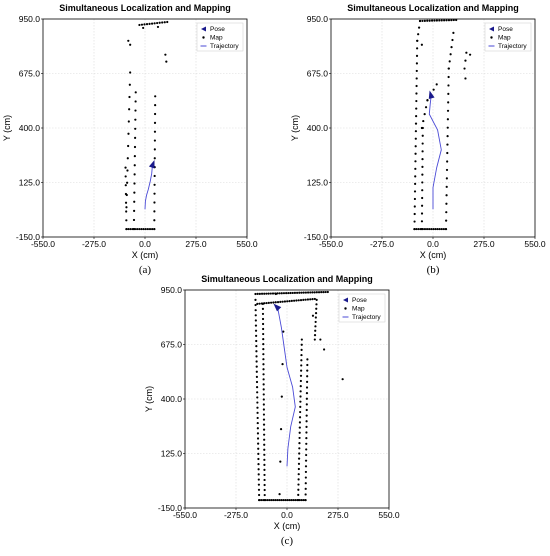 Image resolution: width=550 pixels, height=556 pixels. I want to click on legend-map-icon, so click(203, 37).